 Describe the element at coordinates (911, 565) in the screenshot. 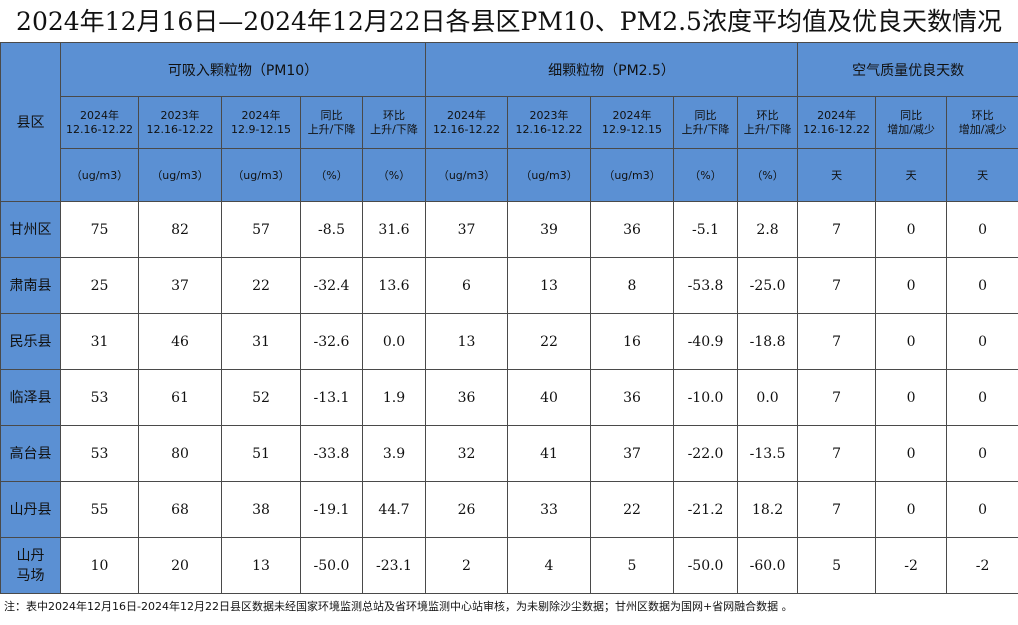

I see `value-cell: -2` at that location.